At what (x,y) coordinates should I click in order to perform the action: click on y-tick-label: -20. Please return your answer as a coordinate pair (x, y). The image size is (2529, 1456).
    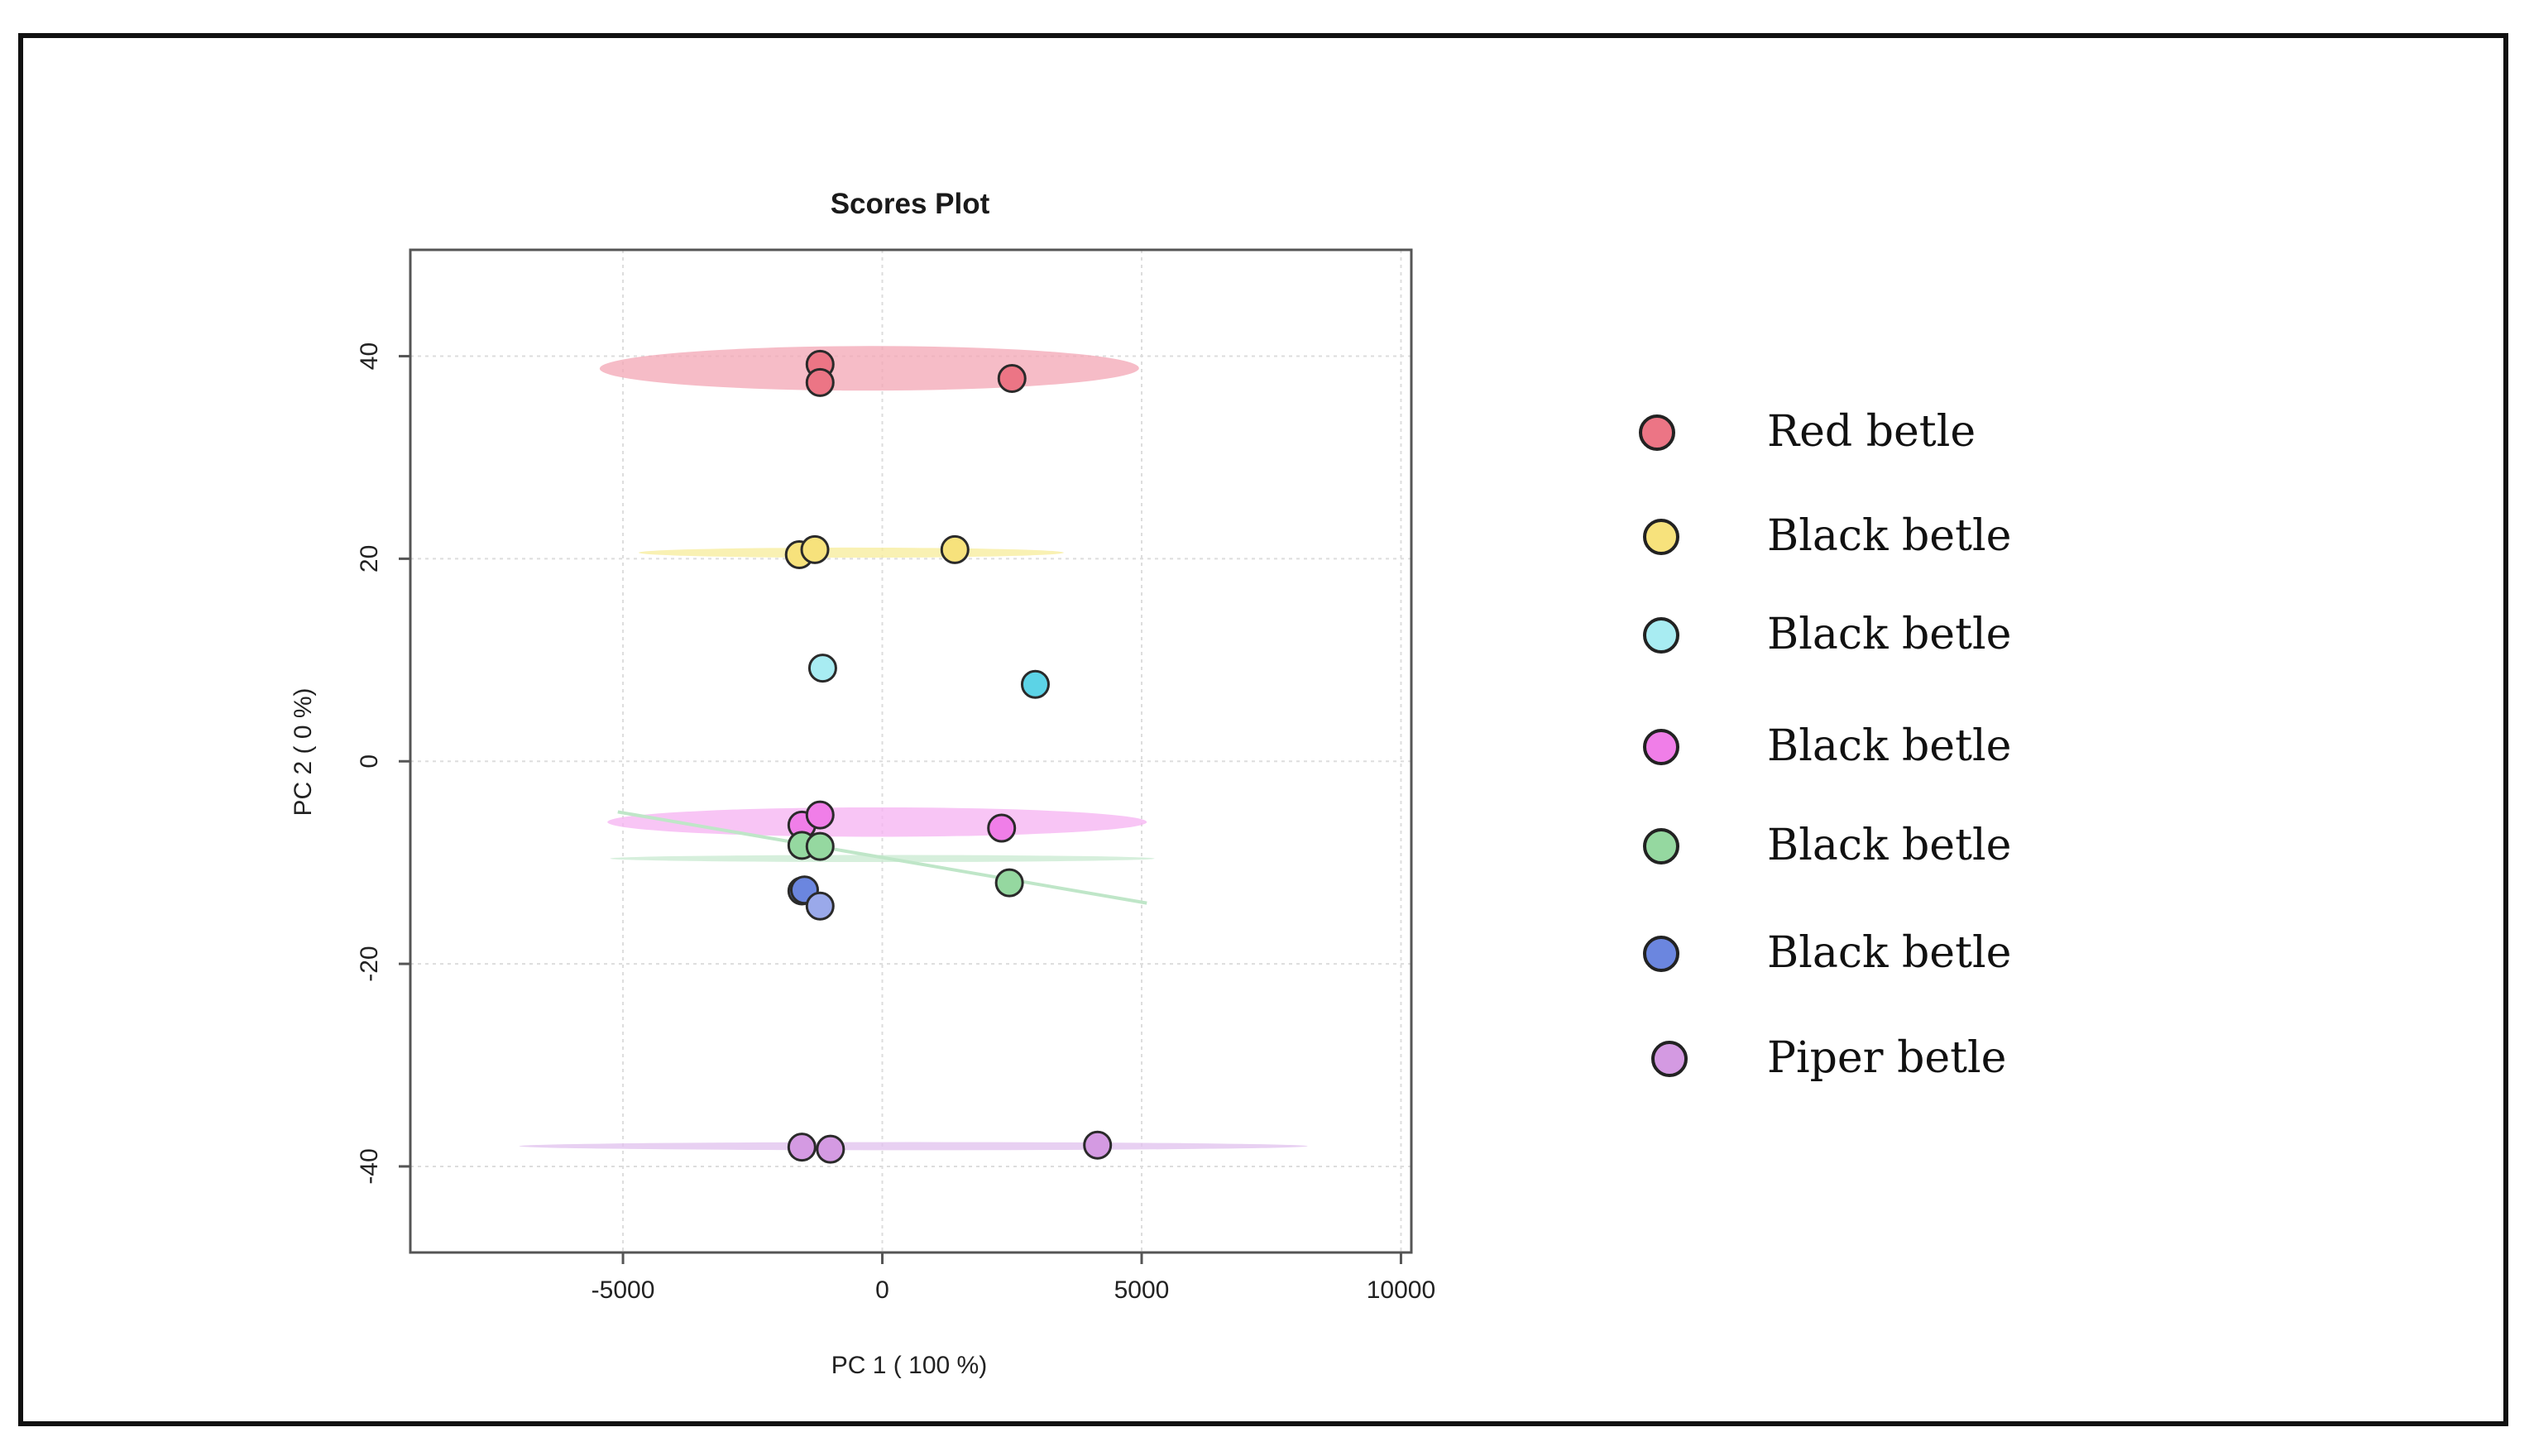
    Looking at the image, I should click on (369, 963).